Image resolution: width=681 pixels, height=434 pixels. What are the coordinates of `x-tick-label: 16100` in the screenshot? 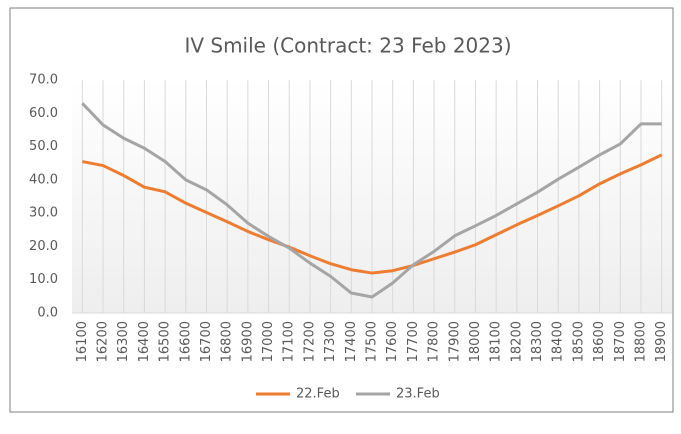 It's located at (82, 341).